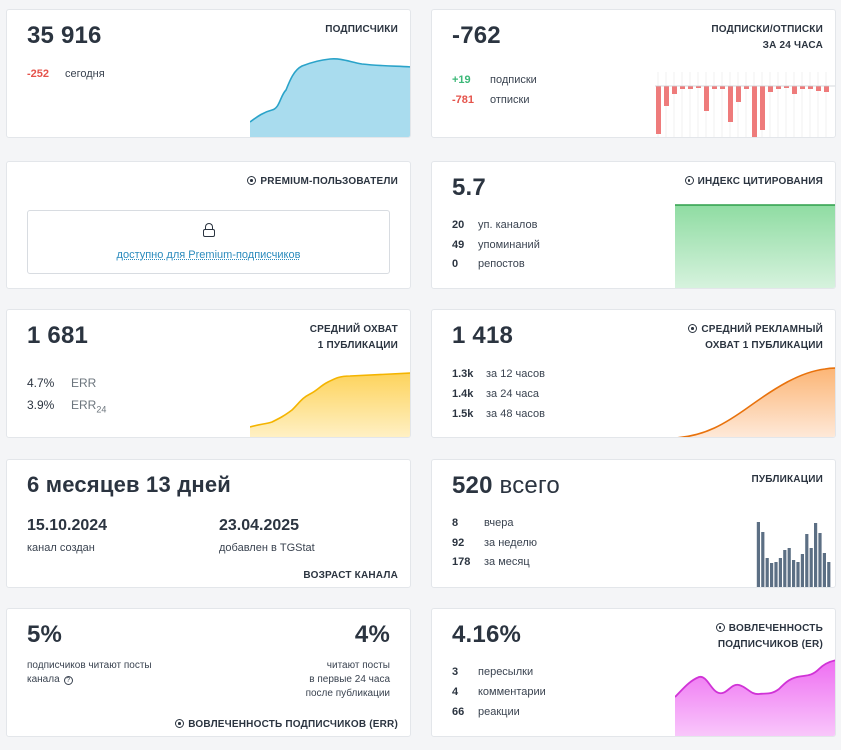 The height and width of the screenshot is (750, 841). What do you see at coordinates (512, 394) in the screenshot?
I see `ad-reach-label: за 24 часа` at bounding box center [512, 394].